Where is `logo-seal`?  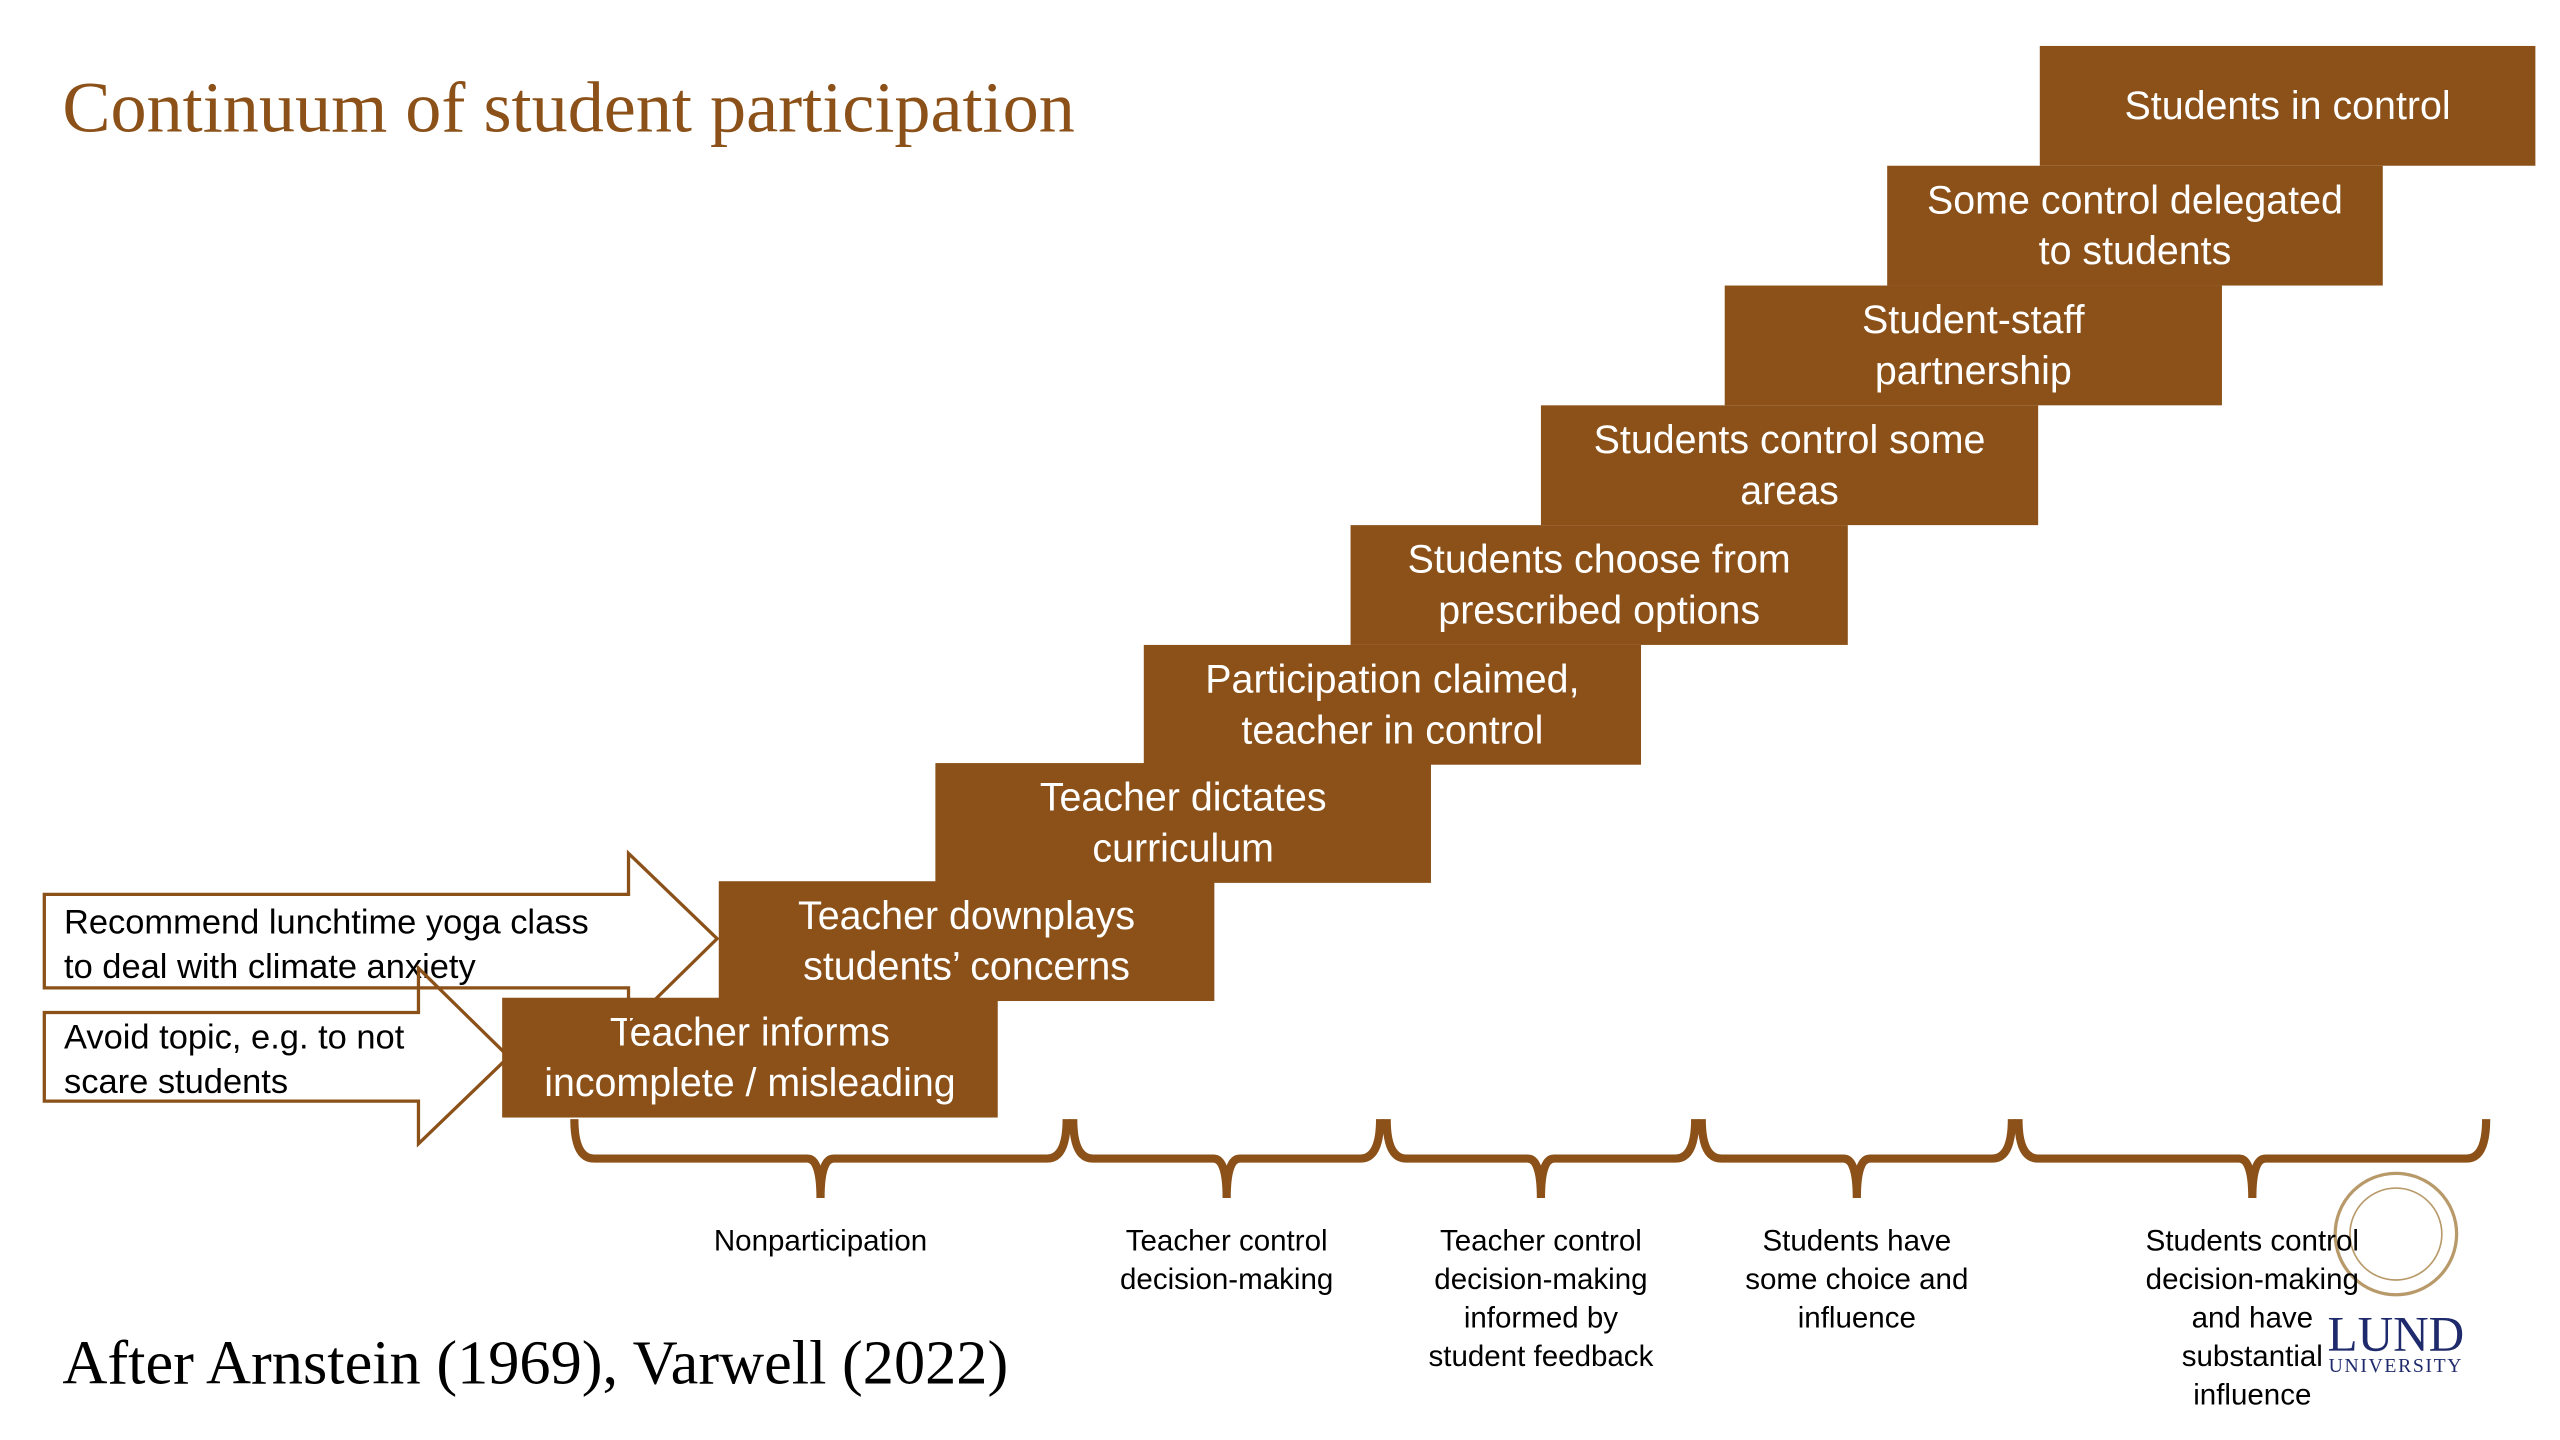 logo-seal is located at coordinates (2396, 1234).